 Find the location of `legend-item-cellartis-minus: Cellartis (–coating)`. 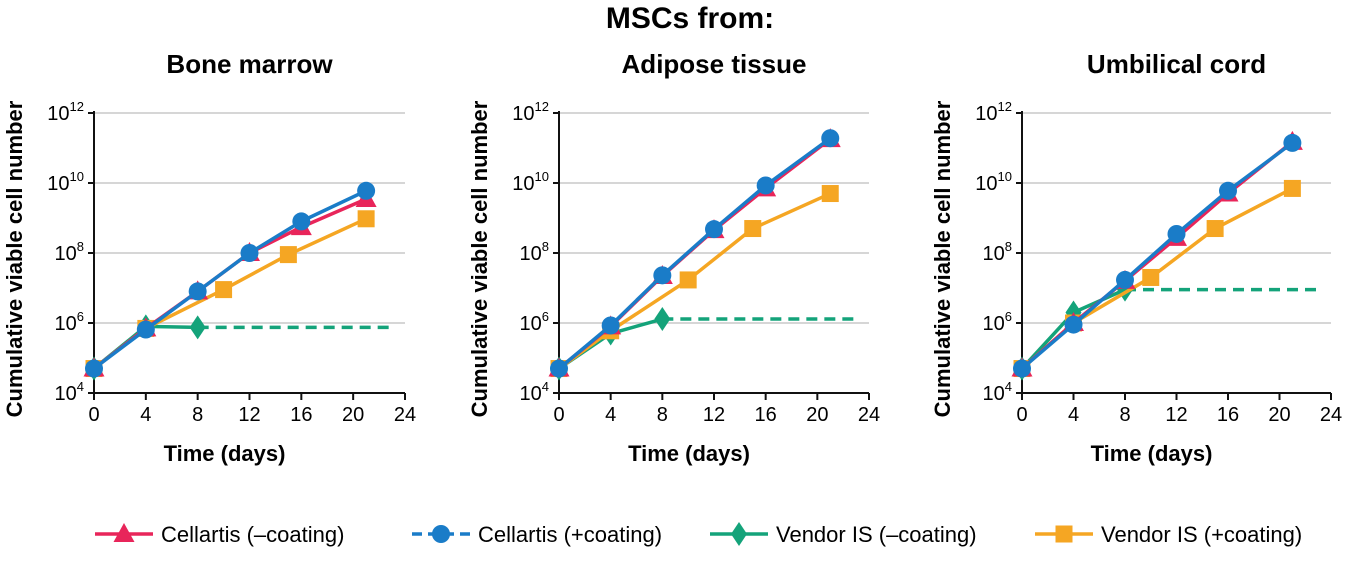

legend-item-cellartis-minus: Cellartis (–coating) is located at coordinates (219, 534).